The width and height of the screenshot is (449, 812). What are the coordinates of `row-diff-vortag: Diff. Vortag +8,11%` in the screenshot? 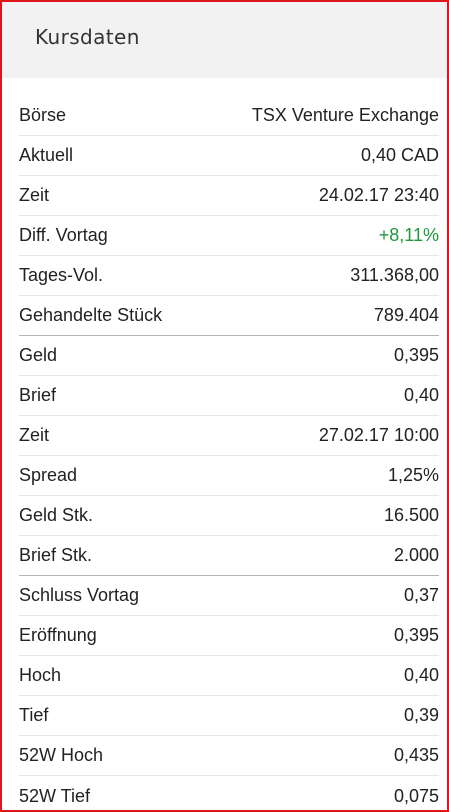 It's located at (229, 236).